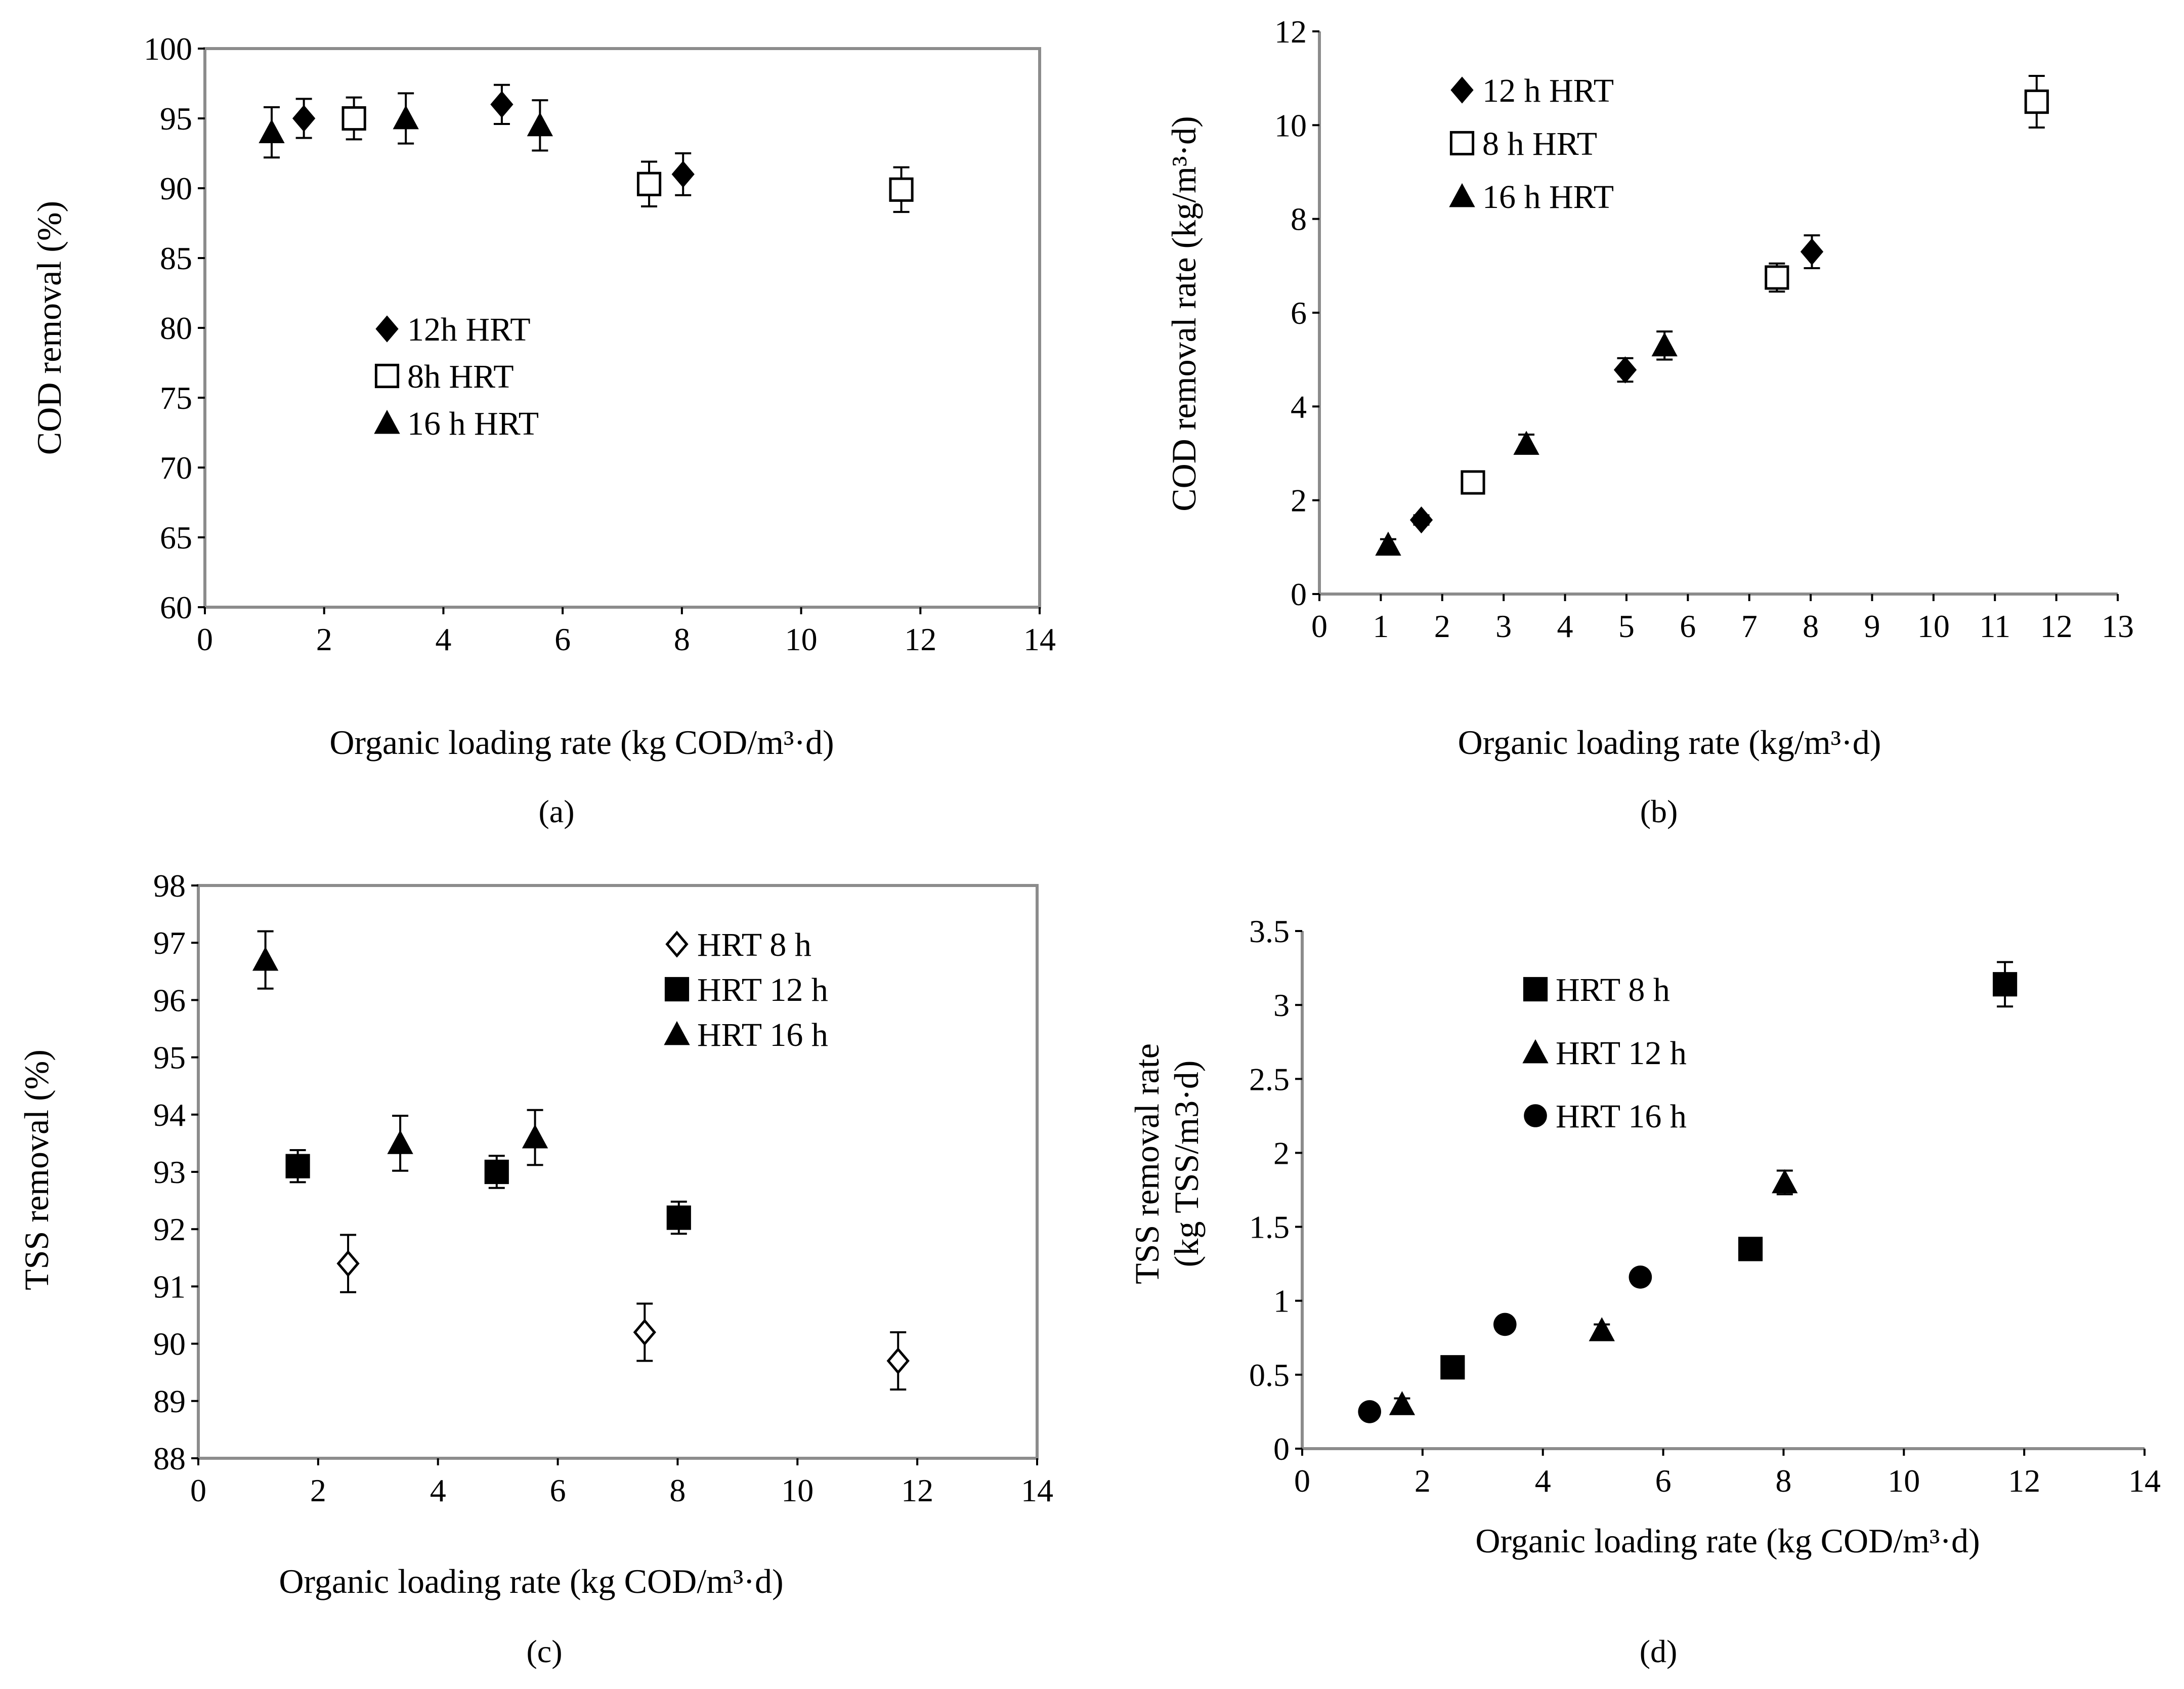  What do you see at coordinates (1622, 1116) in the screenshot?
I see `panel-d-legend-label-2: HRT 16 h` at bounding box center [1622, 1116].